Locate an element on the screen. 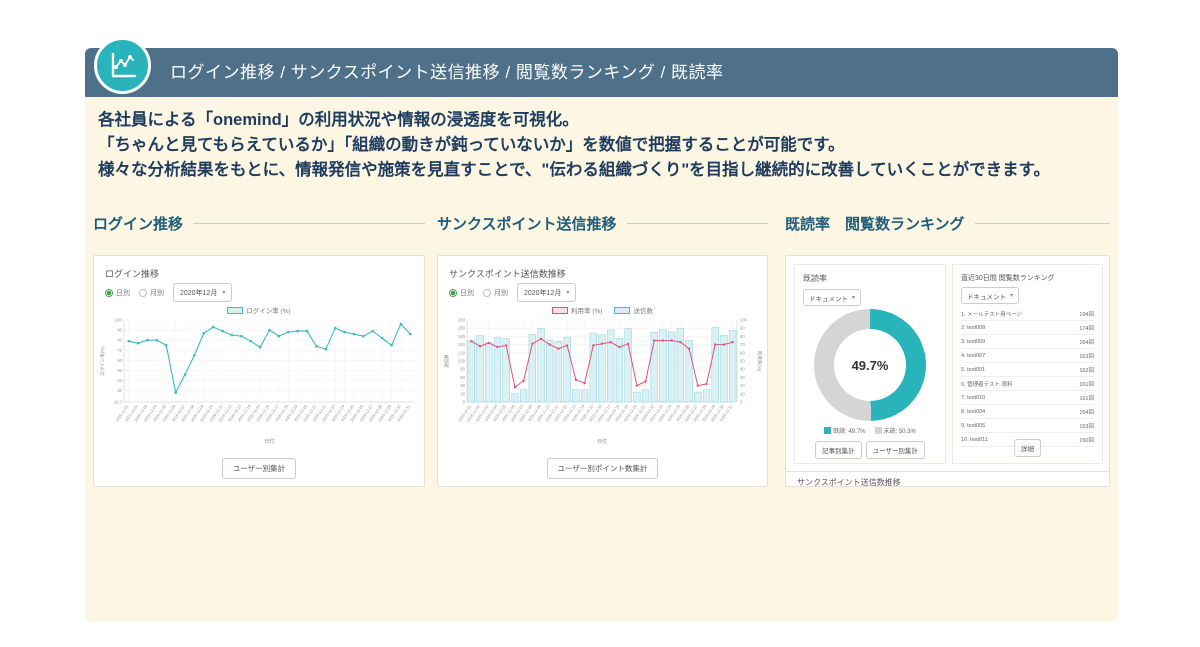 The height and width of the screenshot is (647, 1200). ranking-row: 4. test007 163回 is located at coordinates (1027, 356).